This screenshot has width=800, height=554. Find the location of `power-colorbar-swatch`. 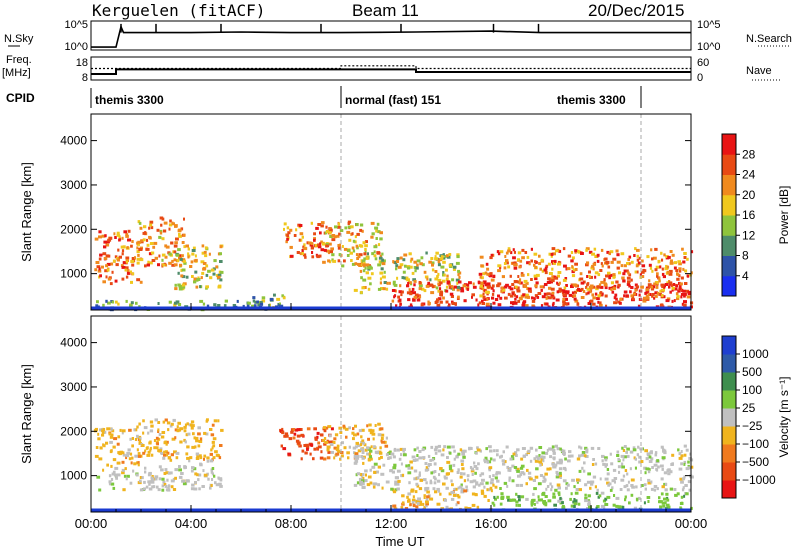

power-colorbar-swatch is located at coordinates (729, 225).